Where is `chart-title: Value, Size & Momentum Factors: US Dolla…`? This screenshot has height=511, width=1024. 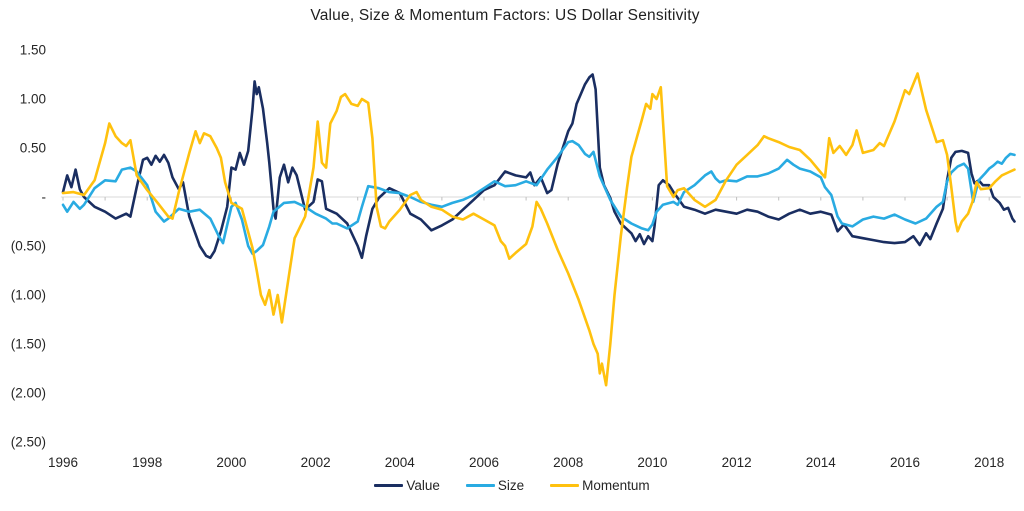
chart-title: Value, Size & Momentum Factors: US Dolla… is located at coordinates (505, 15).